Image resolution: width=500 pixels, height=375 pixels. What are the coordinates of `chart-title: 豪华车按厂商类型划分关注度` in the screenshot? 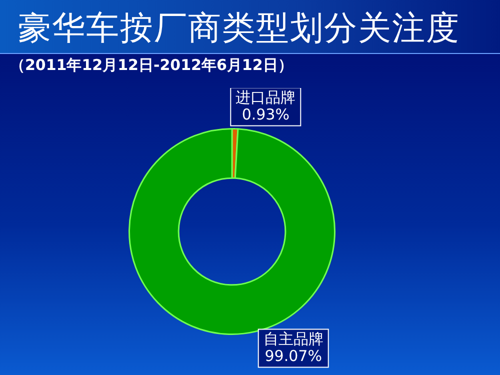 It's located at (239, 28).